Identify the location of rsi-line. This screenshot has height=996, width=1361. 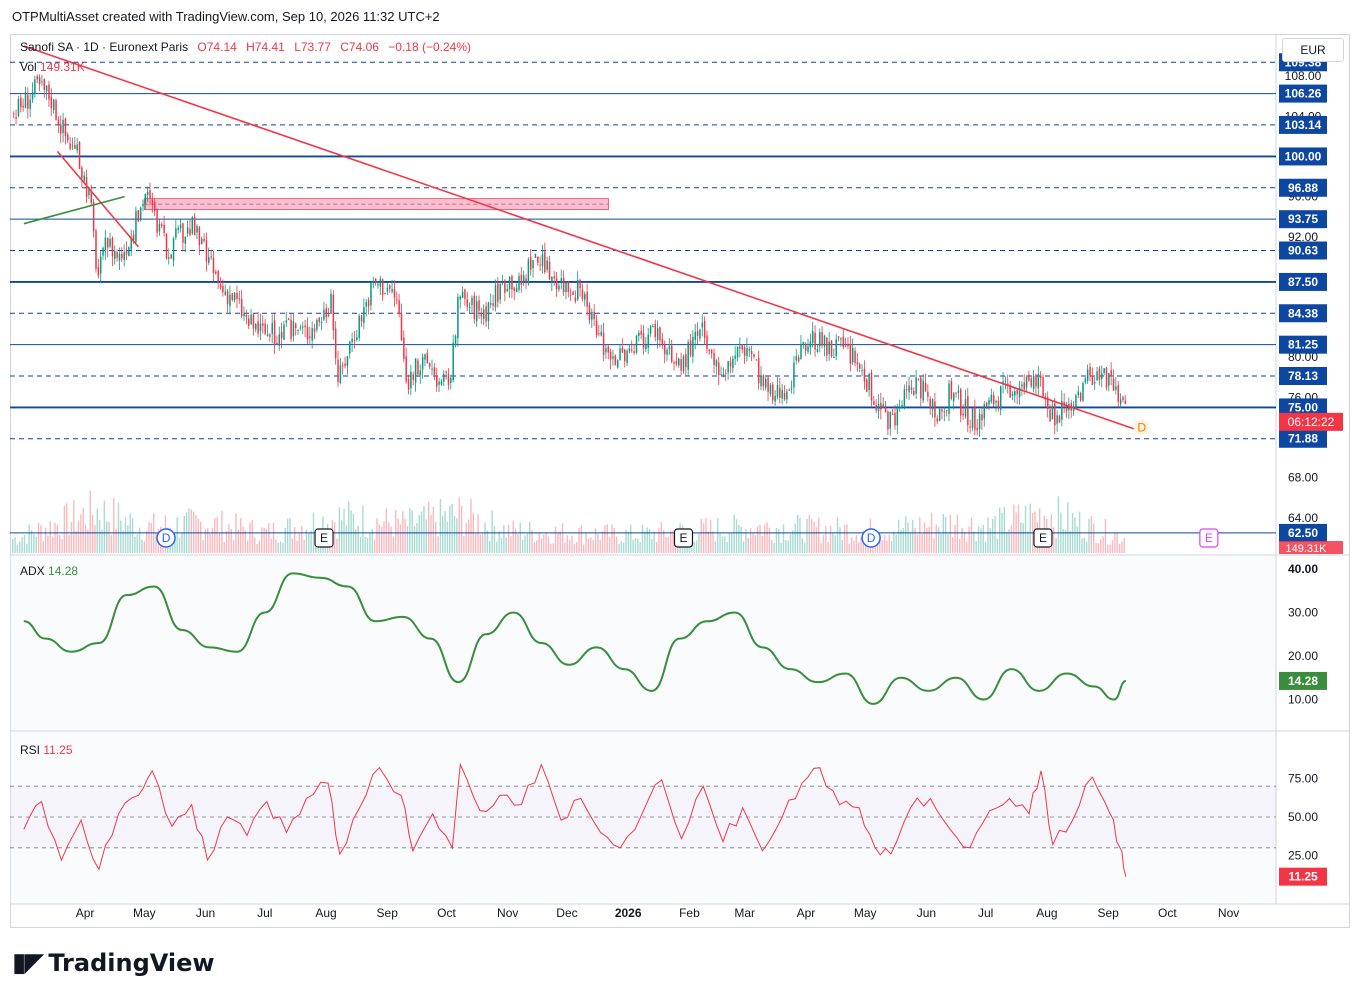
(575, 819).